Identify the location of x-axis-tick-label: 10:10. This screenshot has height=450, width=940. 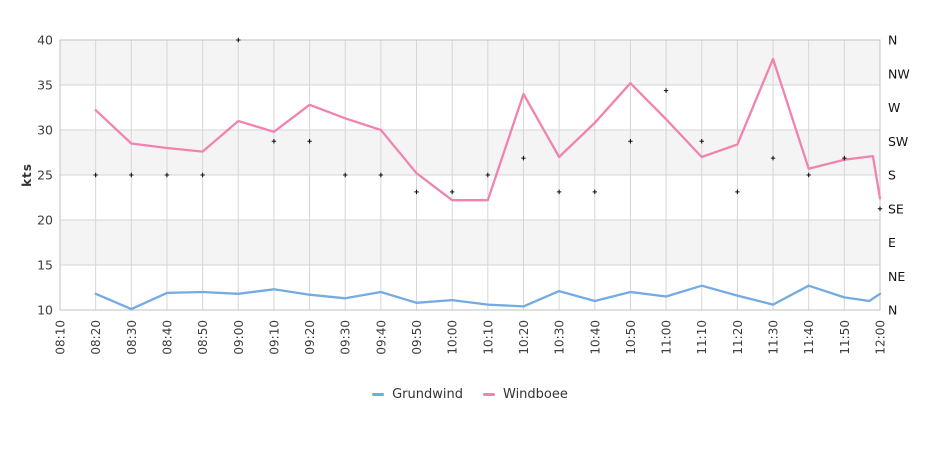
(488, 337).